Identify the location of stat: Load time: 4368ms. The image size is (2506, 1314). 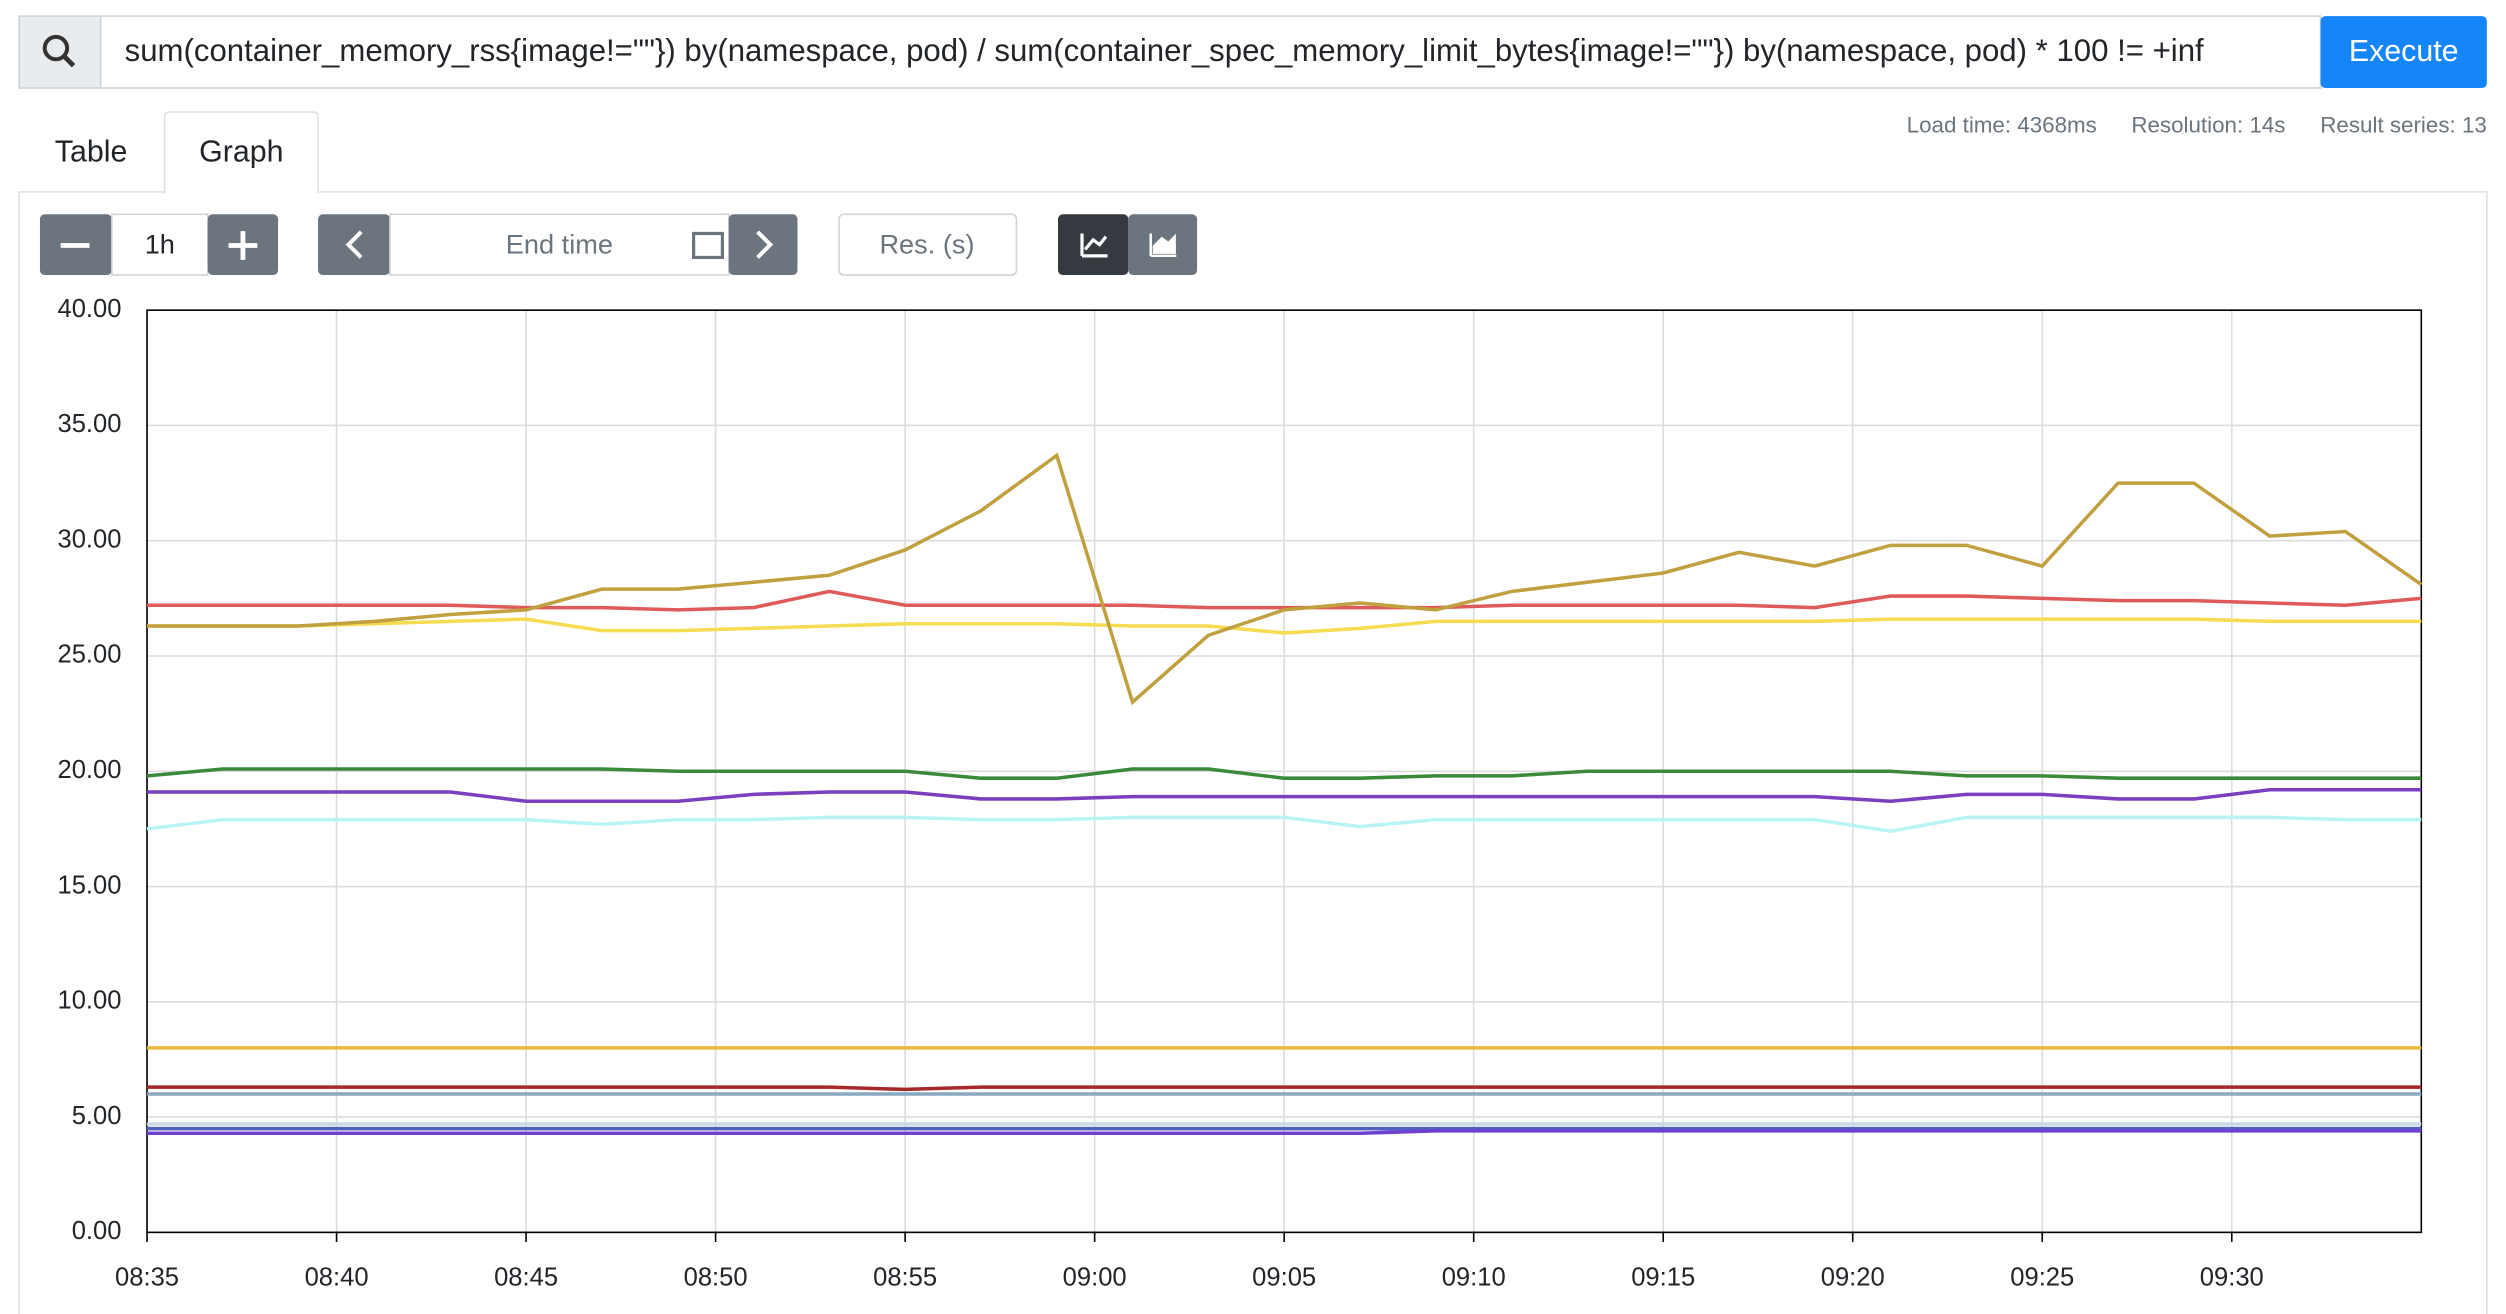
(2002, 124).